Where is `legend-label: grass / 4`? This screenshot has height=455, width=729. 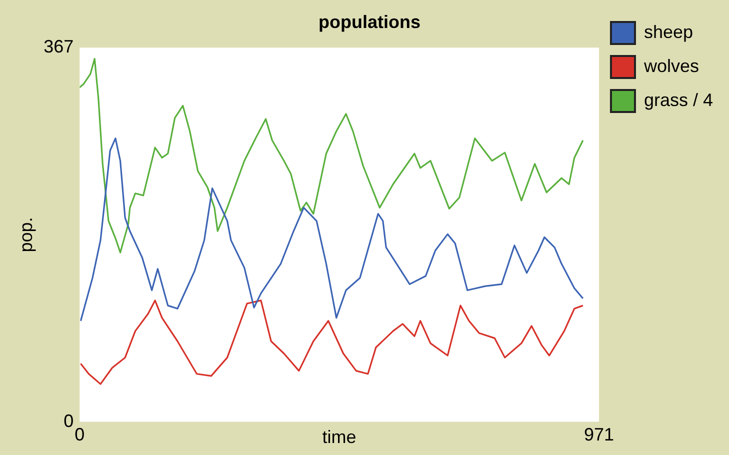
legend-label: grass / 4 is located at coordinates (678, 100).